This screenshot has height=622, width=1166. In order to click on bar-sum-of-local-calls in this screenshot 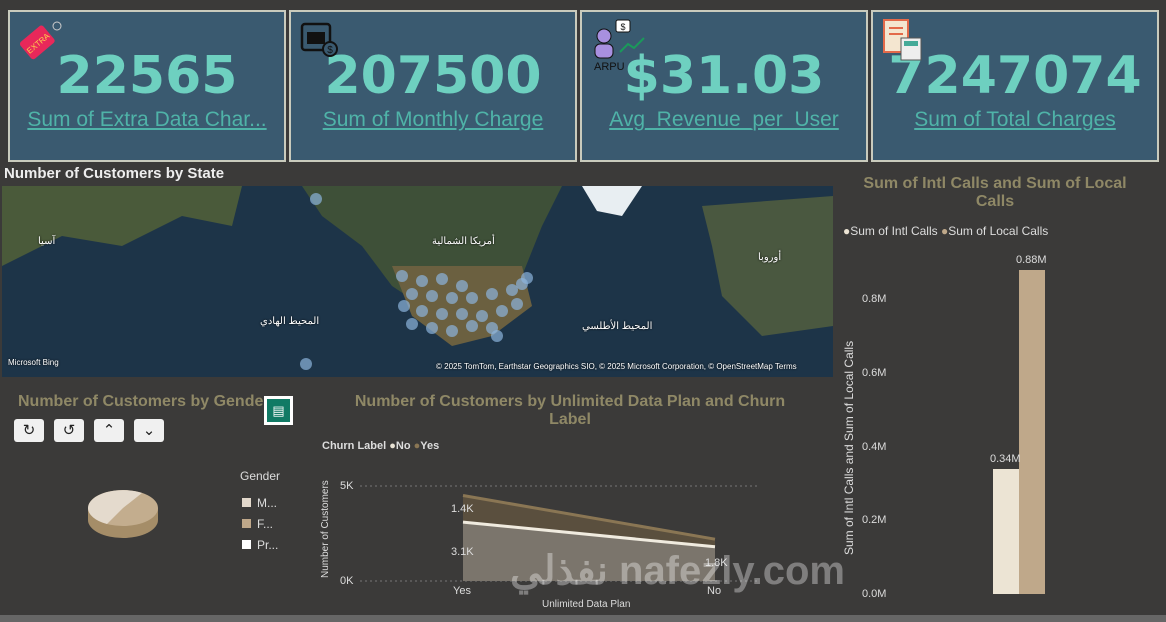, I will do `click(1032, 431)`.